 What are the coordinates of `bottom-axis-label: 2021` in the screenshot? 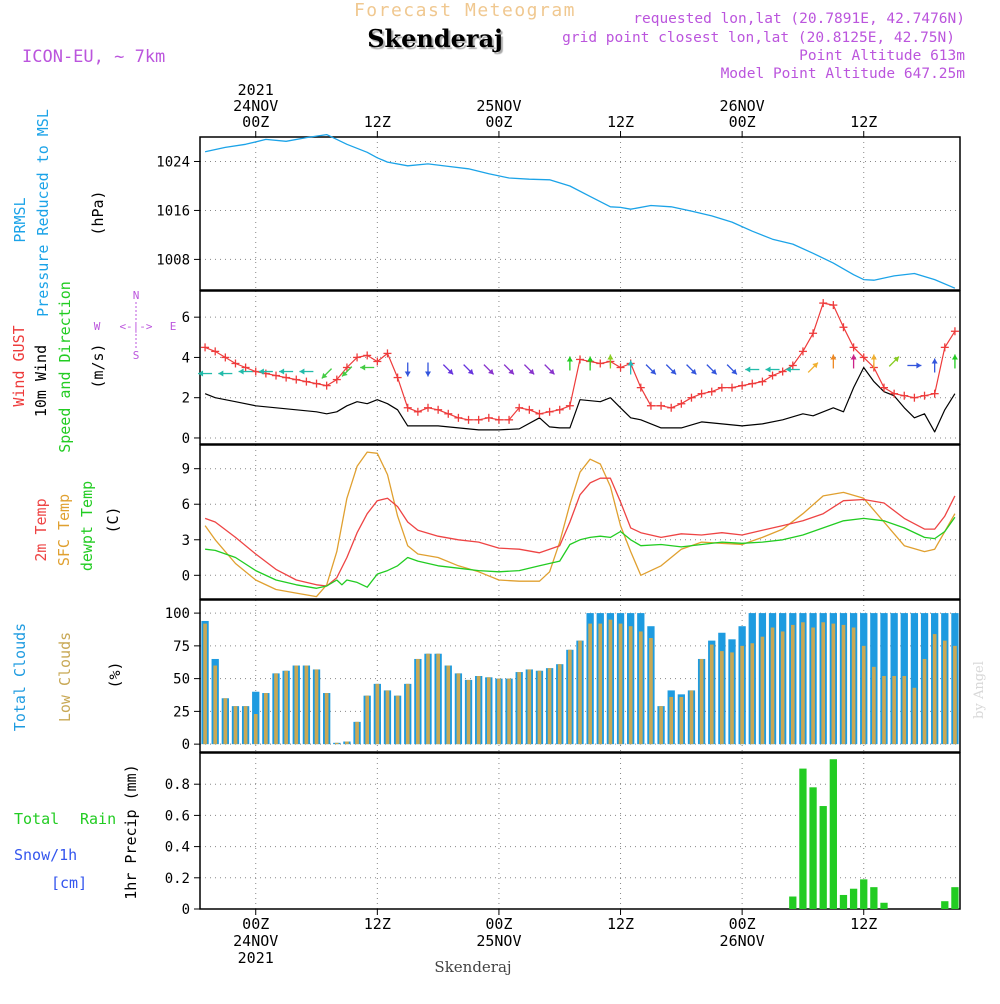 It's located at (256, 958).